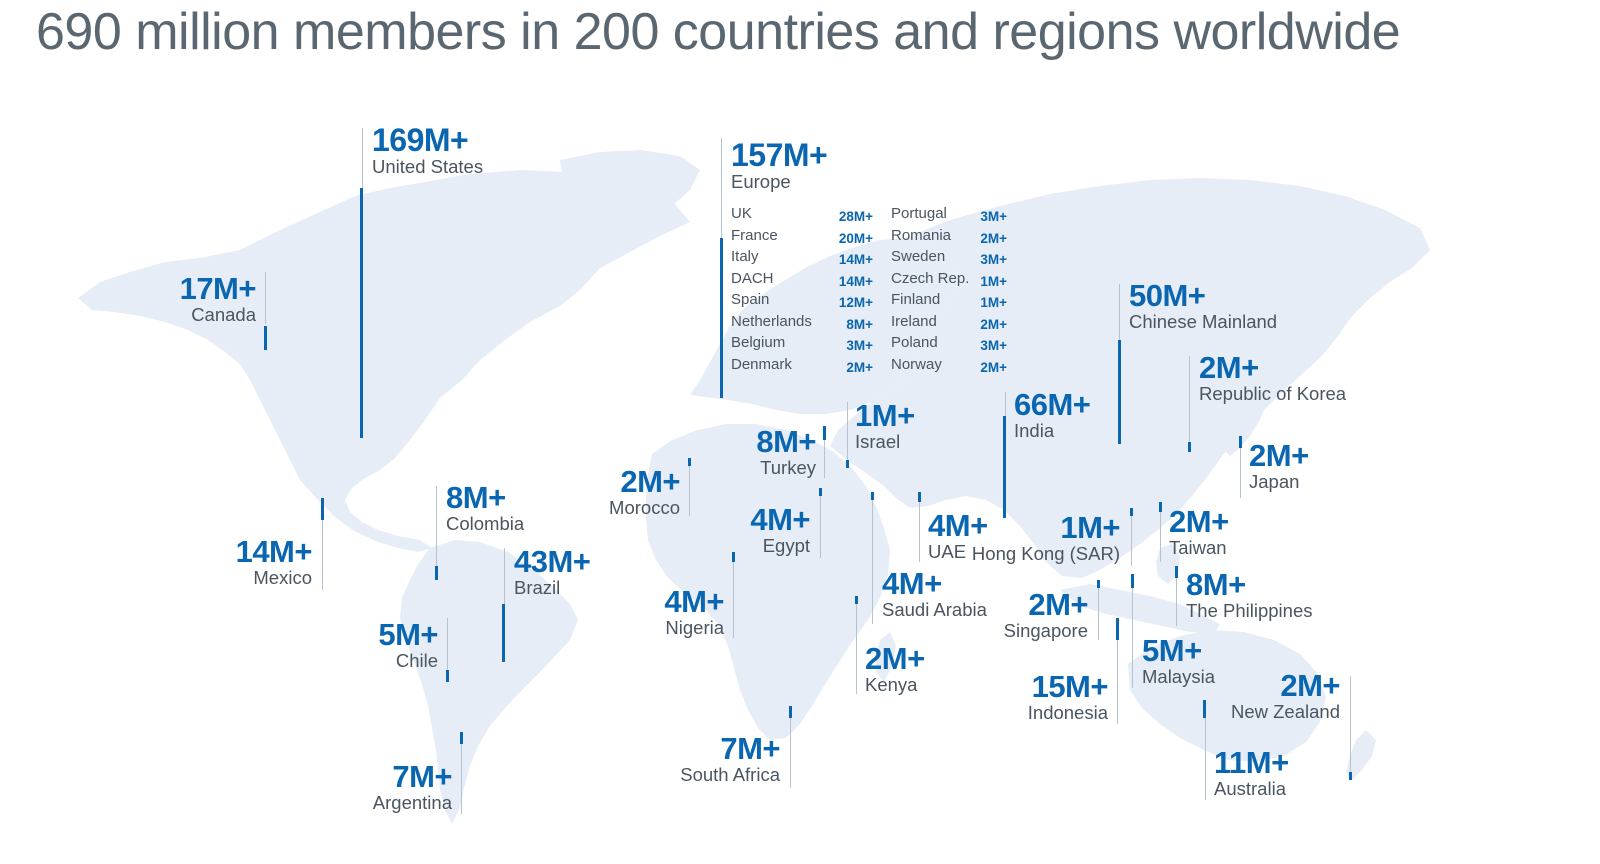 This screenshot has height=864, width=1600. What do you see at coordinates (721, 318) in the screenshot?
I see `europe-marker` at bounding box center [721, 318].